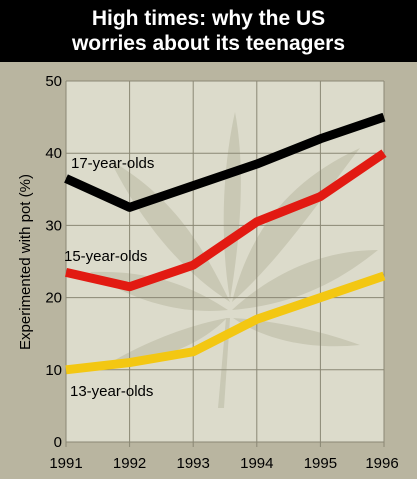 The width and height of the screenshot is (417, 479). What do you see at coordinates (256, 463) in the screenshot?
I see `x-tick-label: 1994` at bounding box center [256, 463].